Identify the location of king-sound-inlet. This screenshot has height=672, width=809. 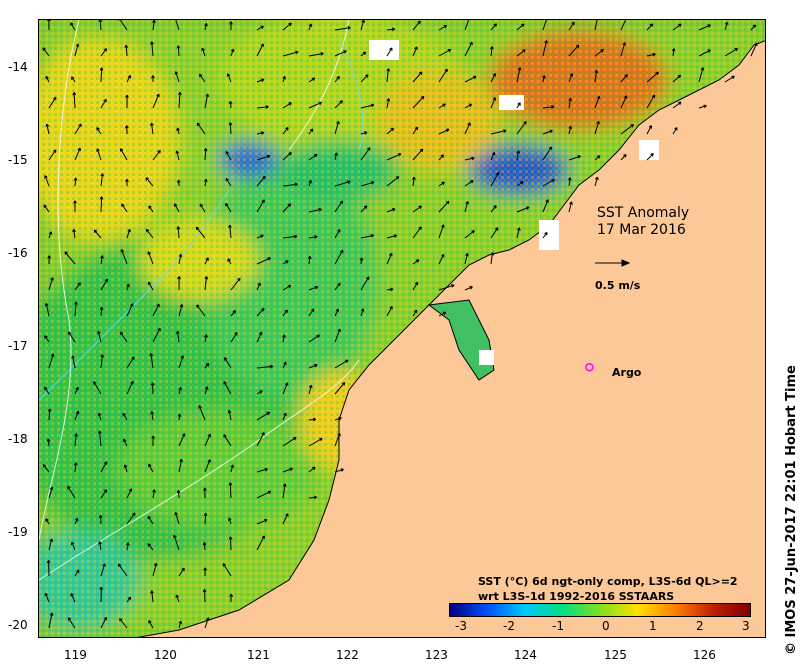
(461, 340).